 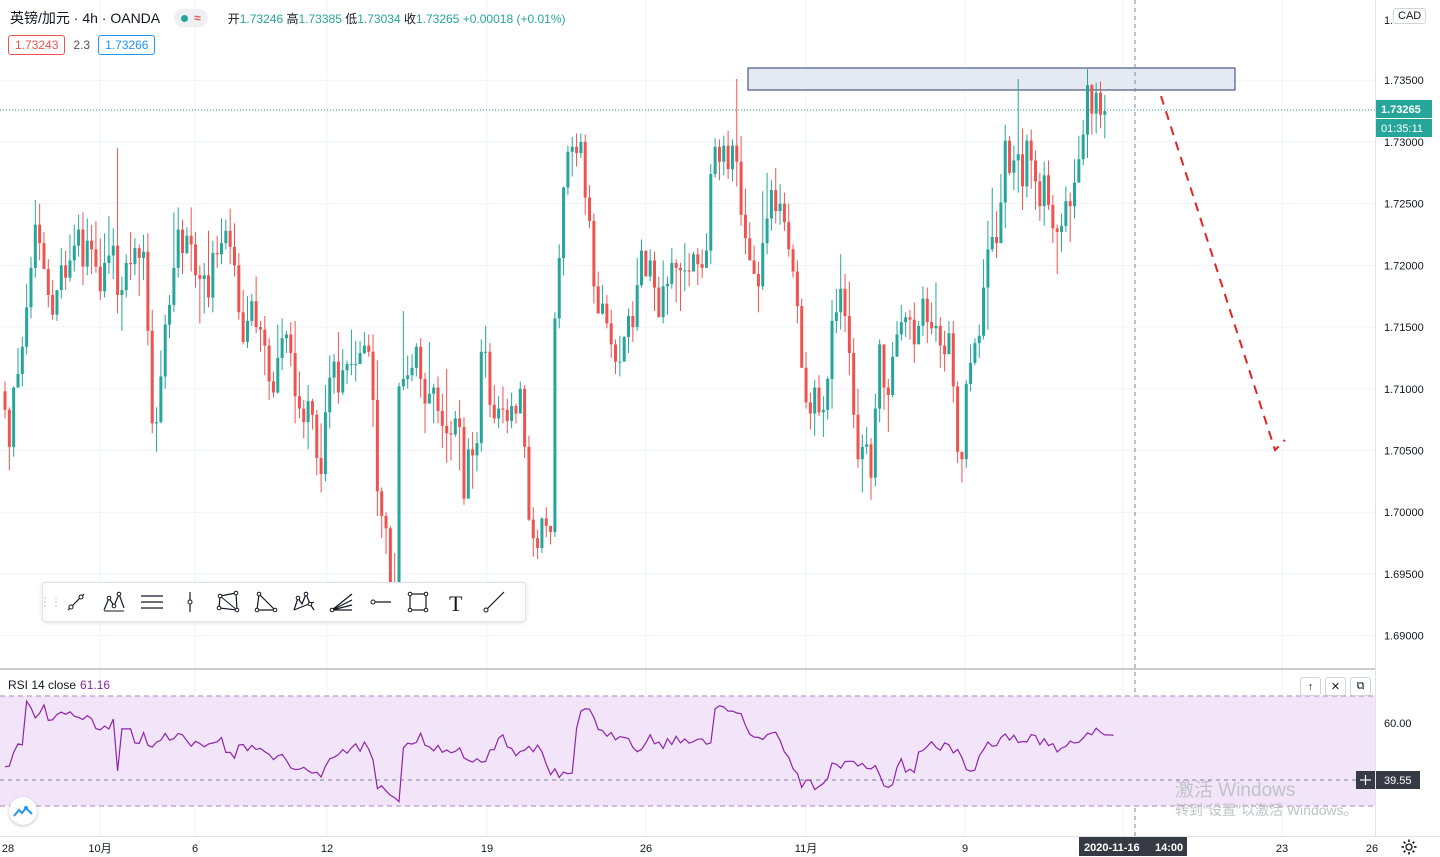 I want to click on head-shoulders-tool, so click(x=304, y=602).